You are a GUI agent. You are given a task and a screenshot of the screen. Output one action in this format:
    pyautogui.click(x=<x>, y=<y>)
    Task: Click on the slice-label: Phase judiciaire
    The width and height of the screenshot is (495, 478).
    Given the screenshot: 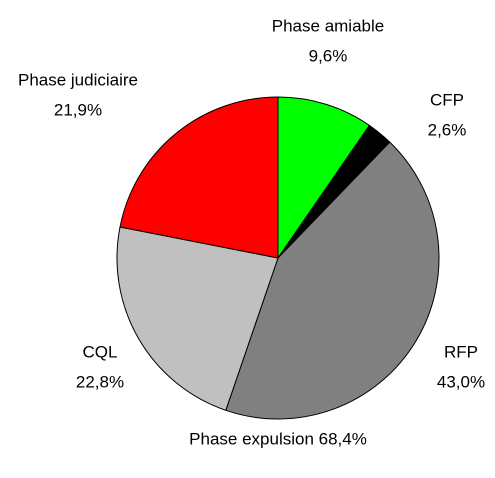 What is the action you would take?
    pyautogui.click(x=78, y=79)
    